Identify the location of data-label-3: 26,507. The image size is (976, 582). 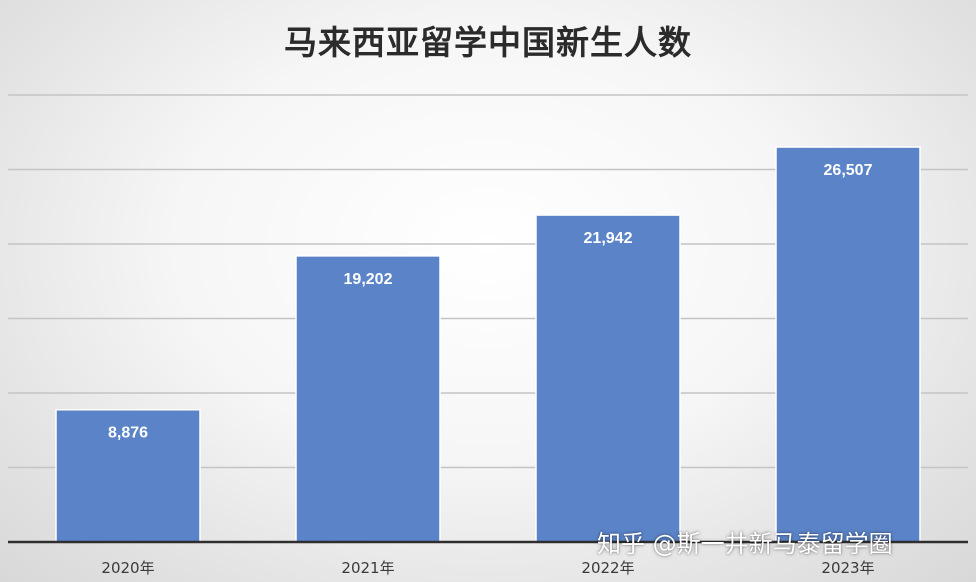
(848, 170).